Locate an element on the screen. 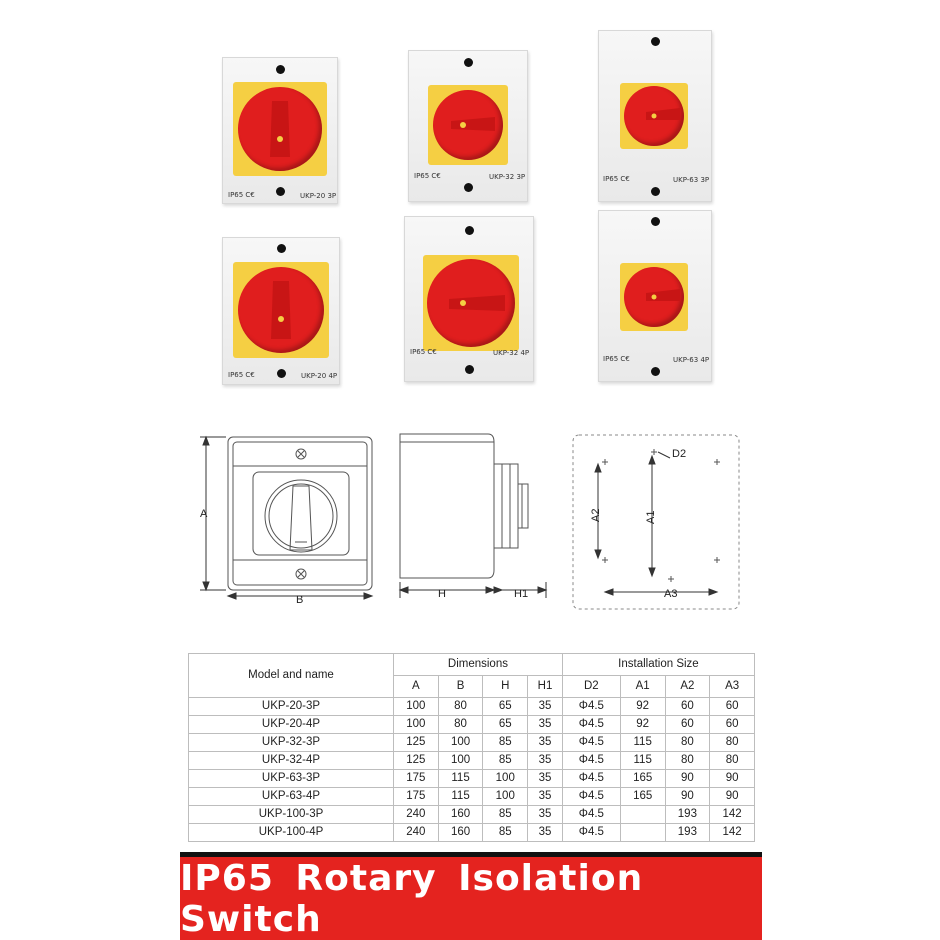  cell-a2: 80 is located at coordinates (687, 760).